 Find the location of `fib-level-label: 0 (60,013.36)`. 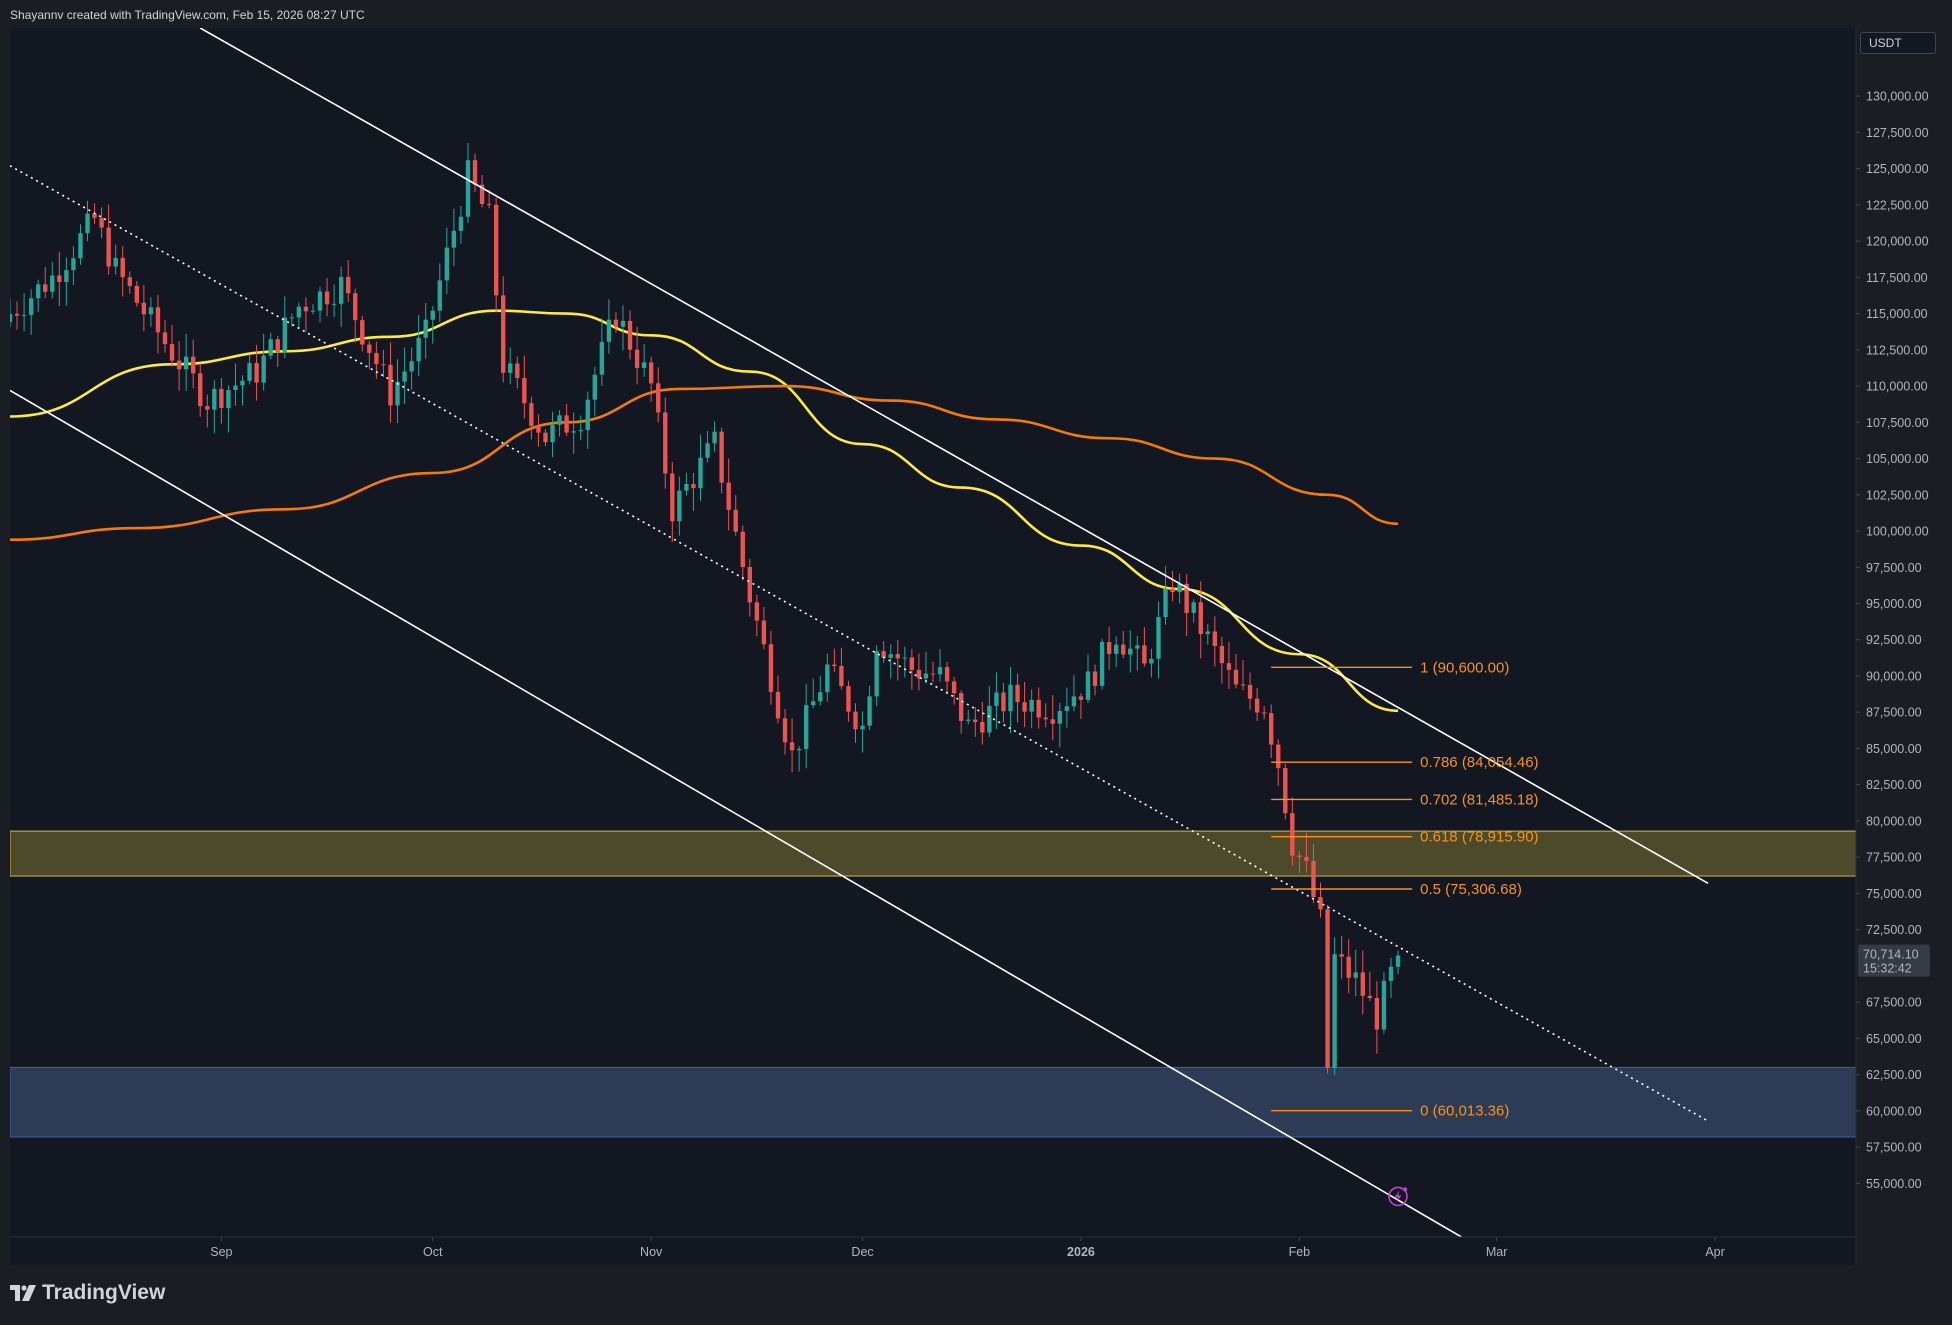

fib-level-label: 0 (60,013.36) is located at coordinates (1464, 1111).